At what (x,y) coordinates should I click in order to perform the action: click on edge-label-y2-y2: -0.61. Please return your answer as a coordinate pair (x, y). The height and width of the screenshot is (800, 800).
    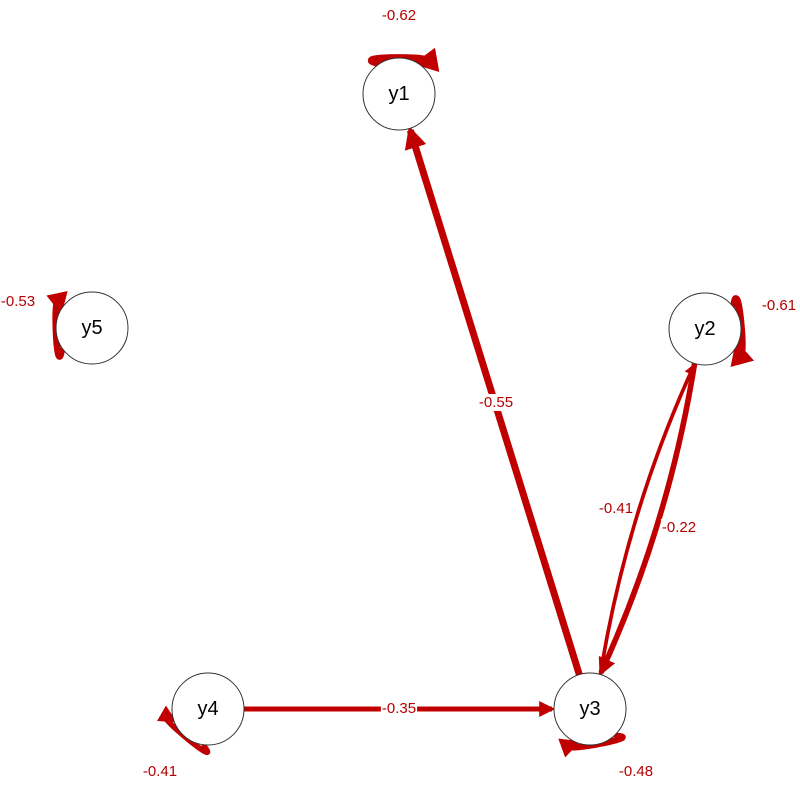
    Looking at the image, I should click on (779, 305).